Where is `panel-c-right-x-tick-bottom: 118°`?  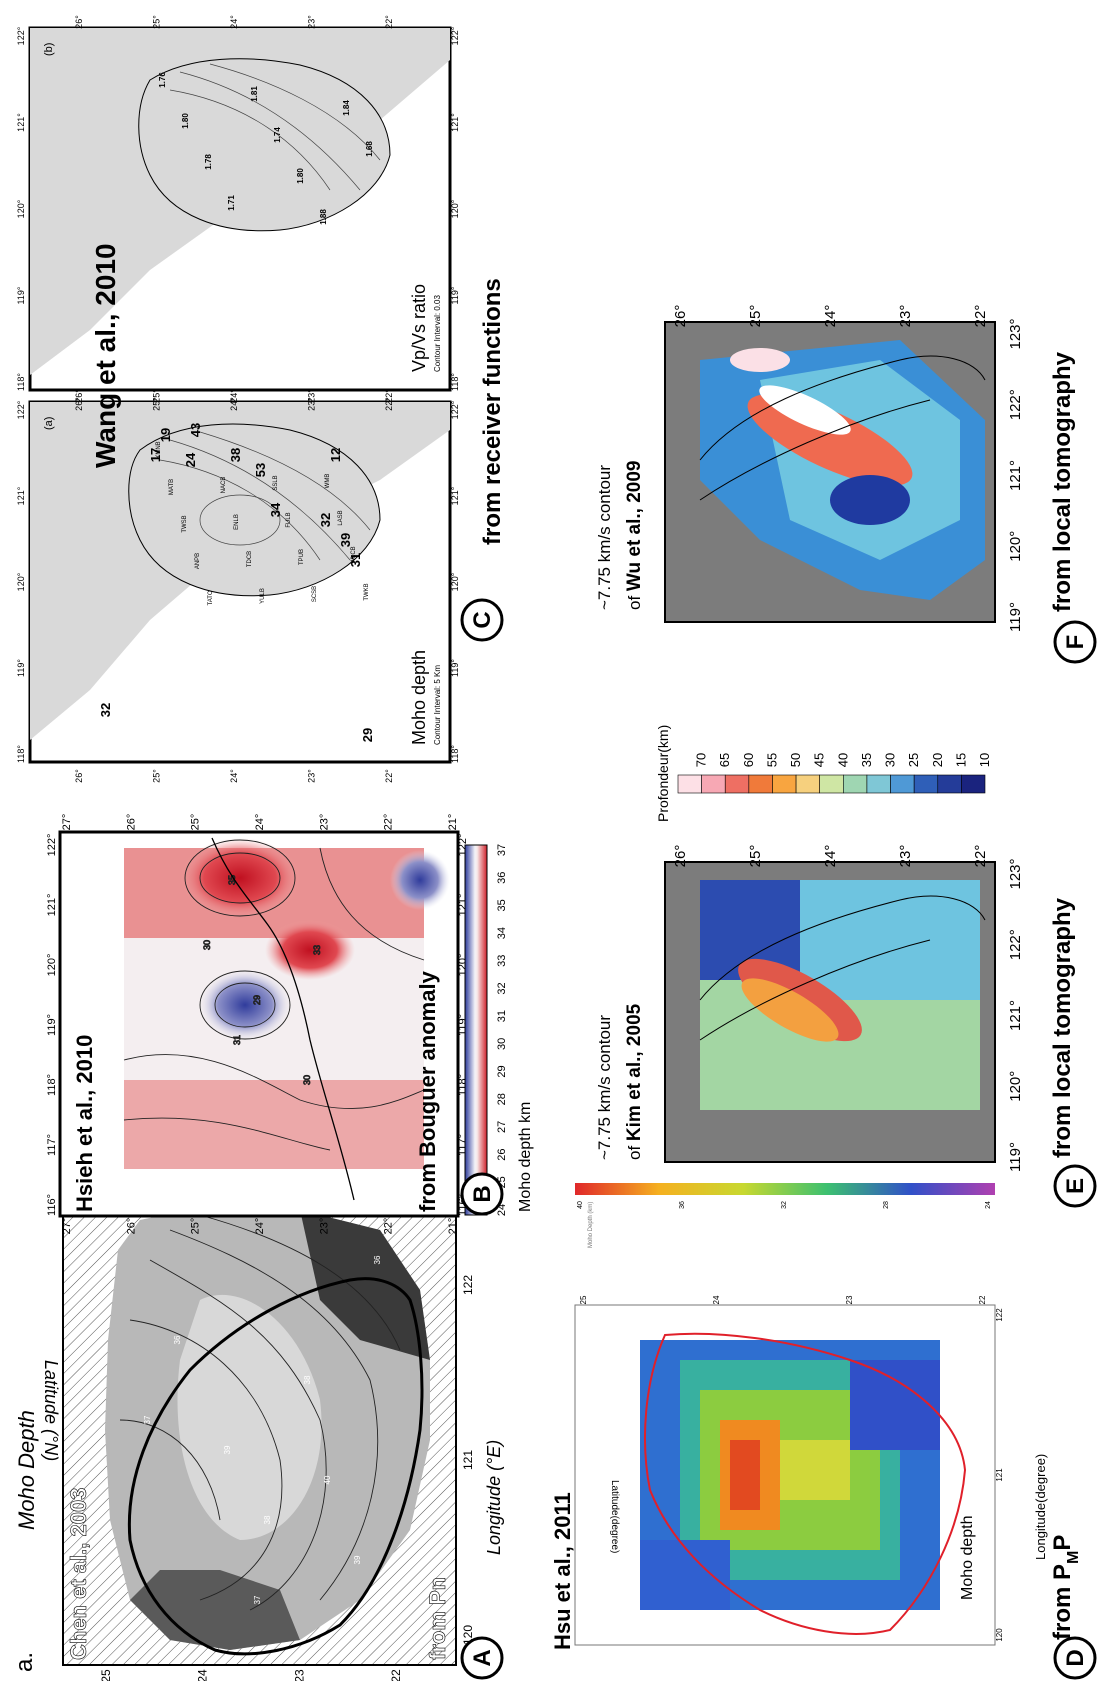 panel-c-right-x-tick-bottom: 118° is located at coordinates (455, 382).